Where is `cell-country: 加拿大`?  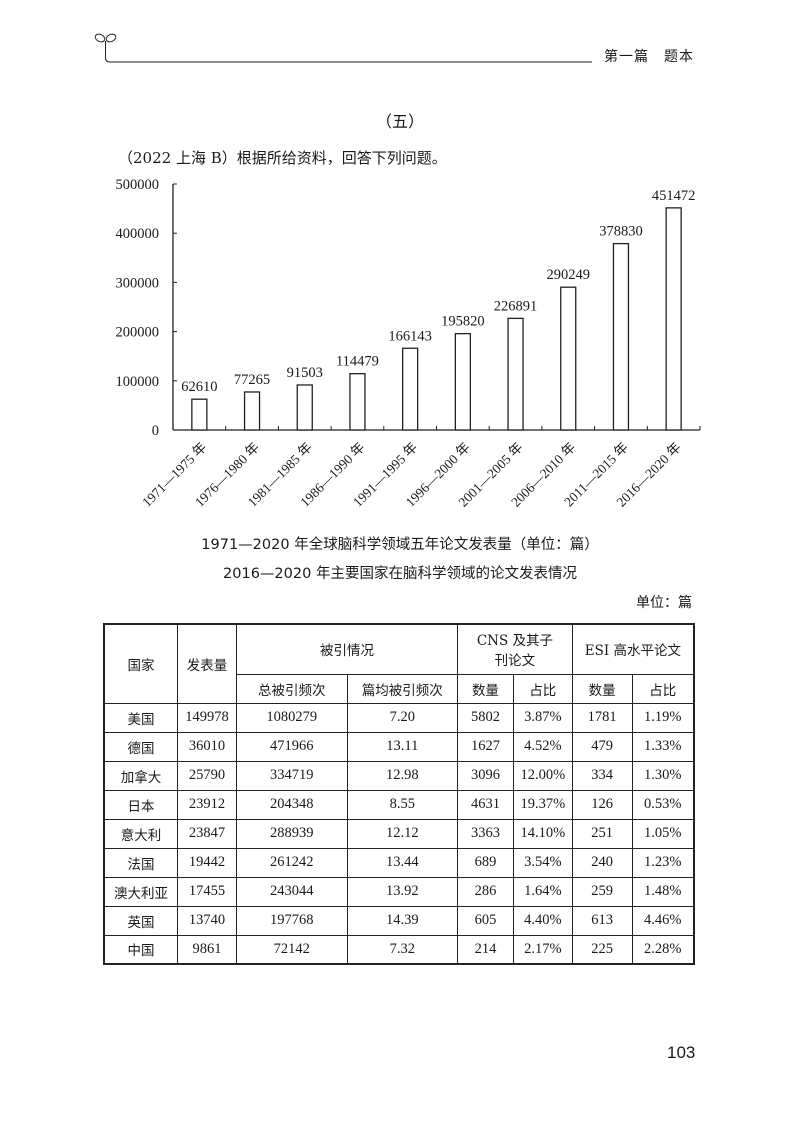
cell-country: 加拿大 is located at coordinates (141, 775).